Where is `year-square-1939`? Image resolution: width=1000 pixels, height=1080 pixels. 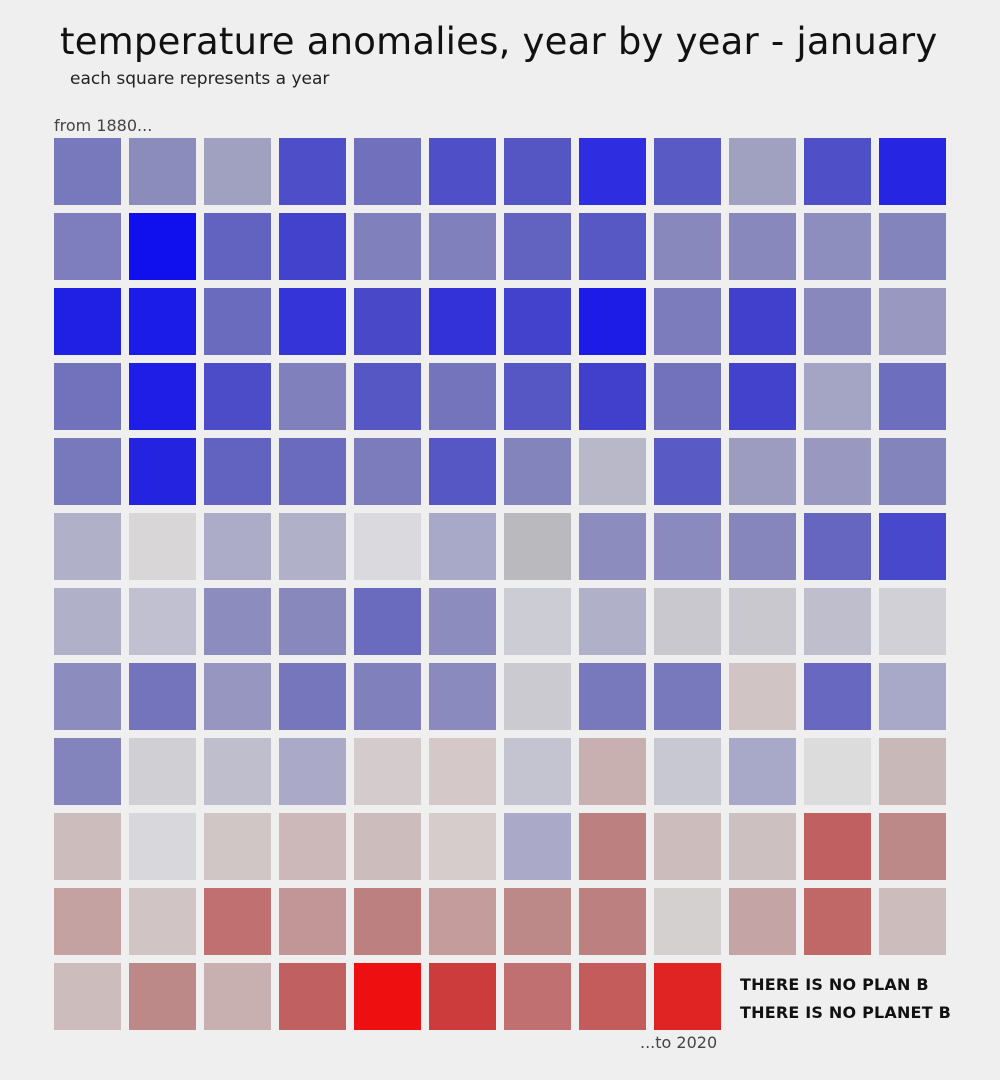
year-square-1939 is located at coordinates (912, 471).